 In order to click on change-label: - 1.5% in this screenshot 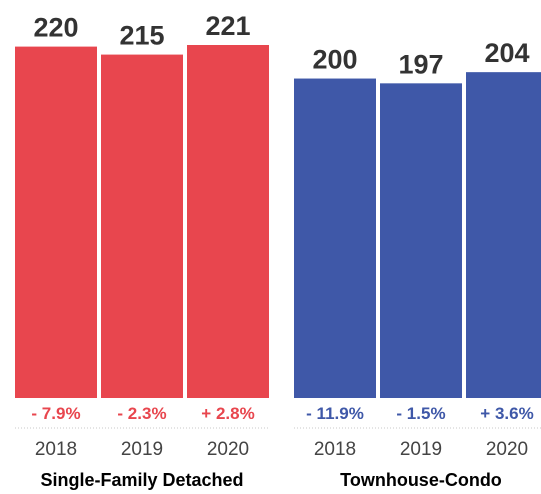, I will do `click(420, 413)`.